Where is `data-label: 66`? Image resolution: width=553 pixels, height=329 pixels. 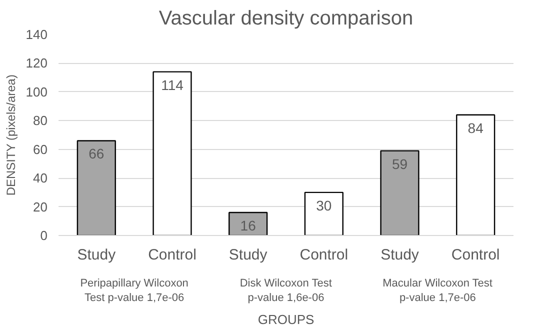
data-label: 66 is located at coordinates (96, 154).